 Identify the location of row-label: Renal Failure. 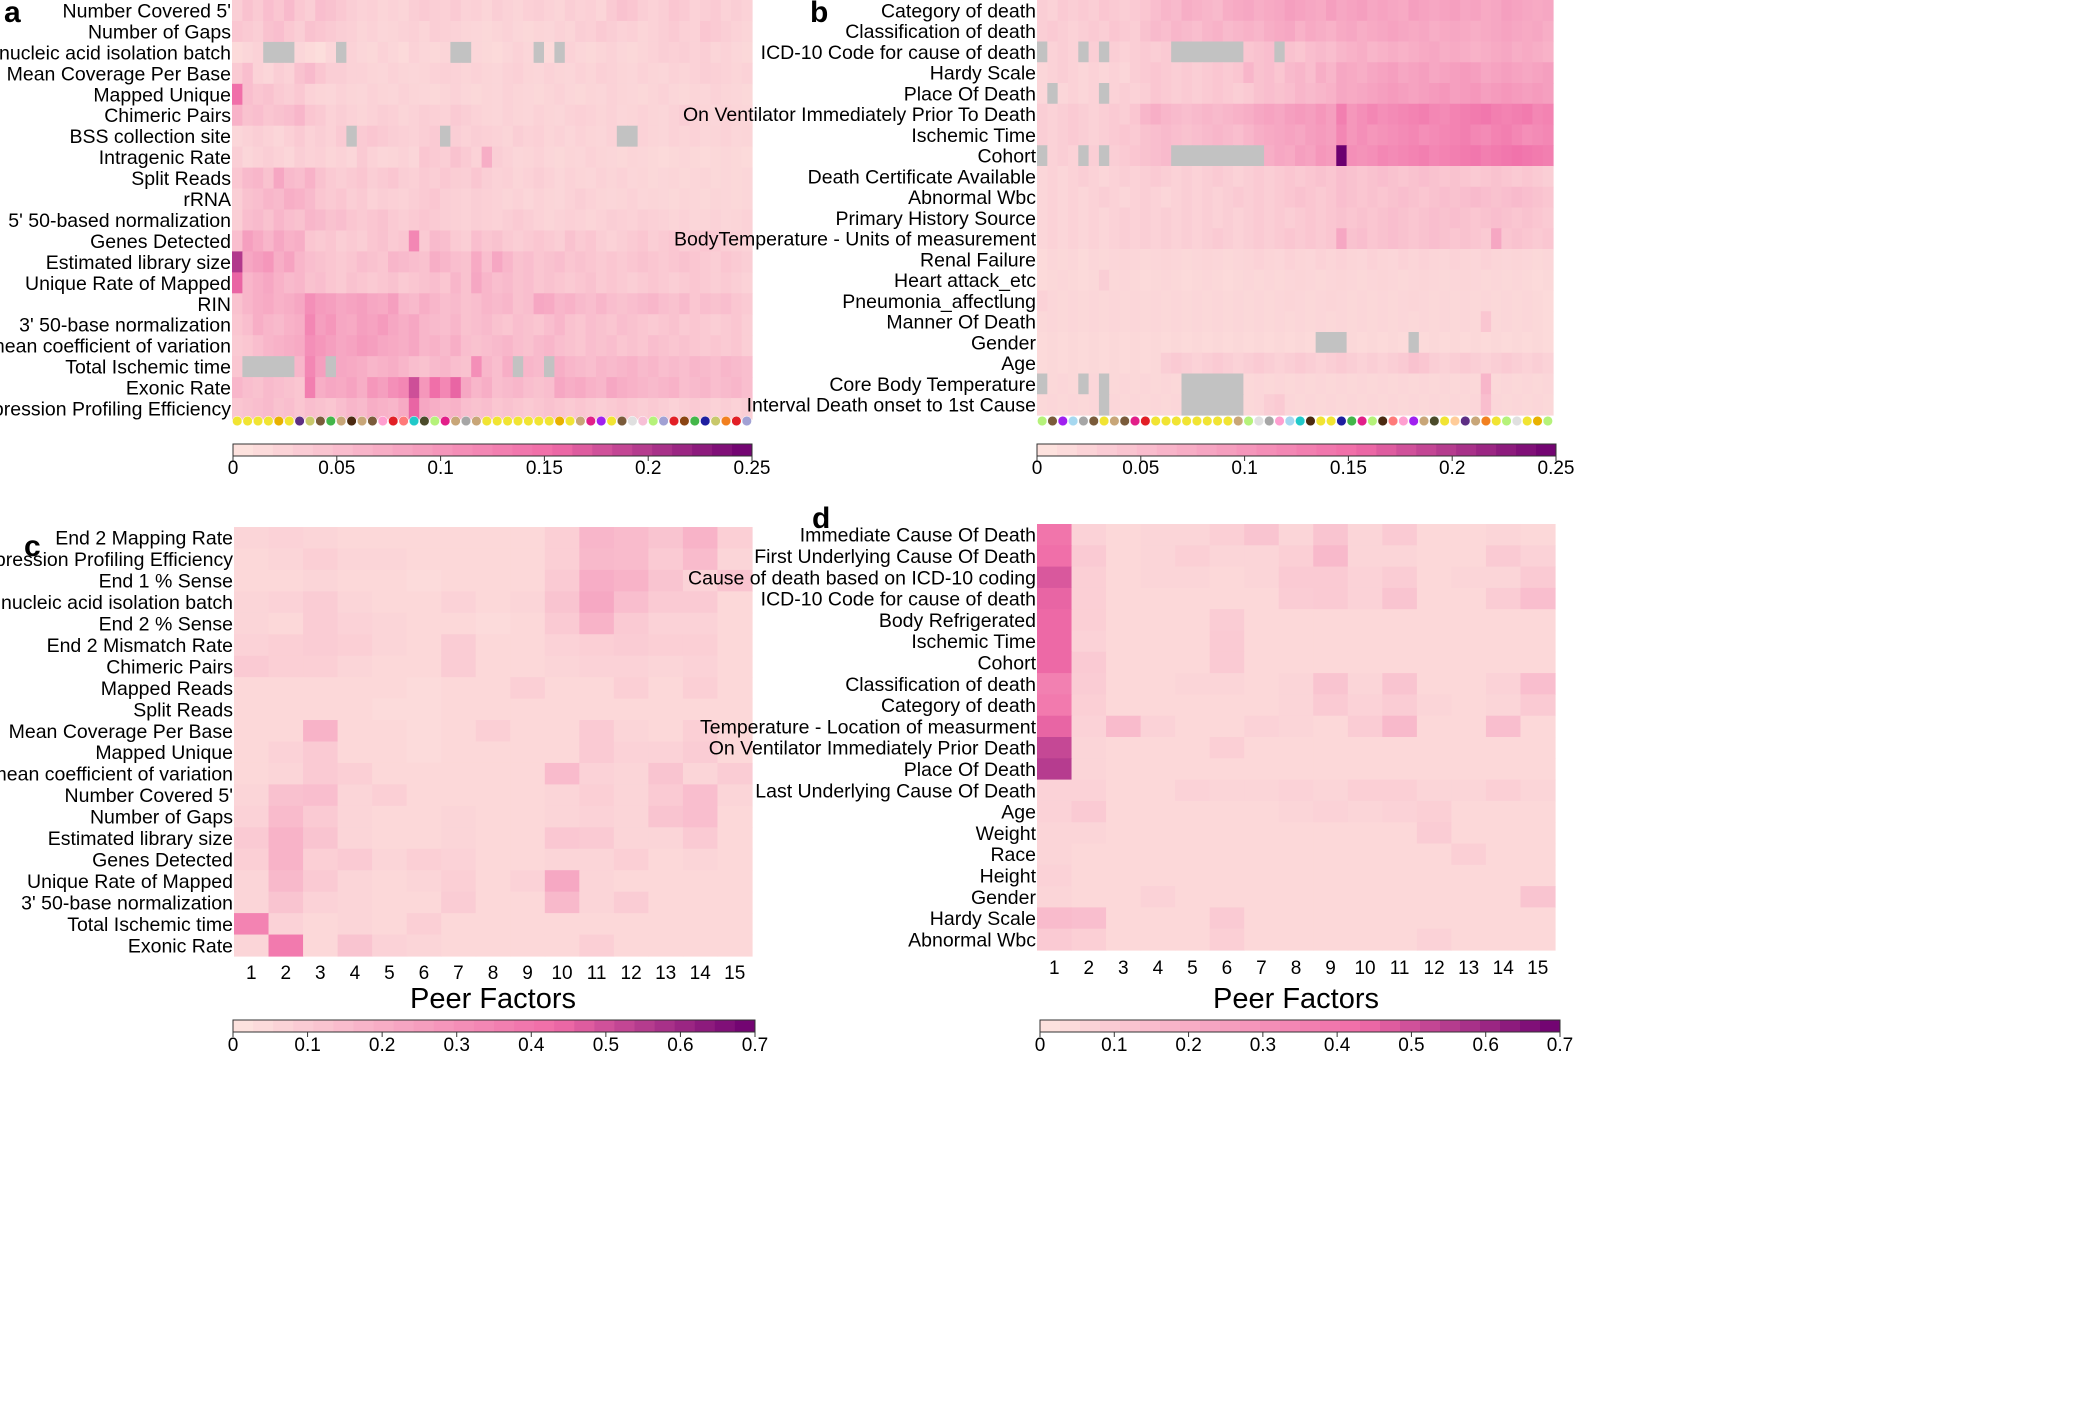
(978, 260).